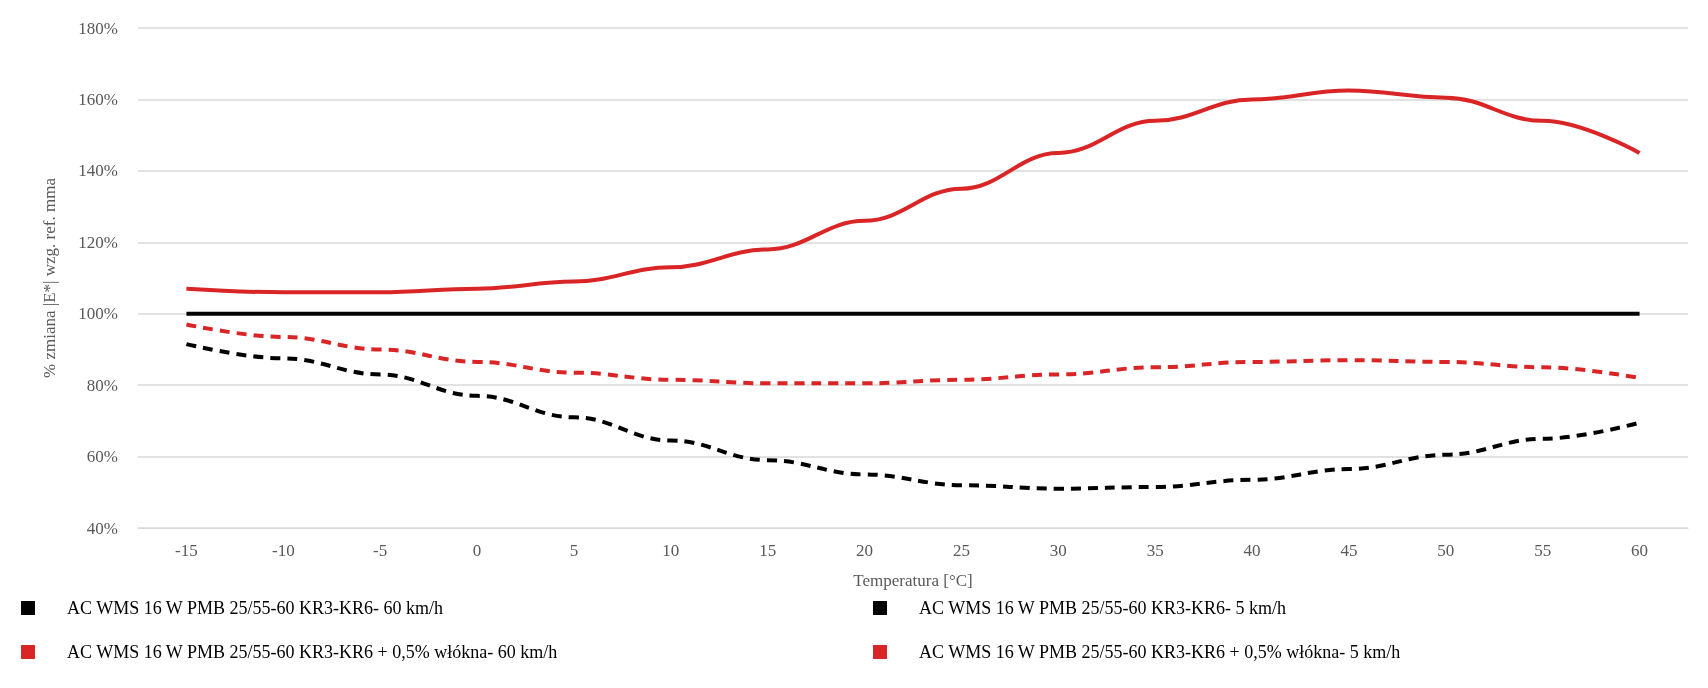 The image size is (1708, 688). I want to click on x-tick-label: -5, so click(380, 550).